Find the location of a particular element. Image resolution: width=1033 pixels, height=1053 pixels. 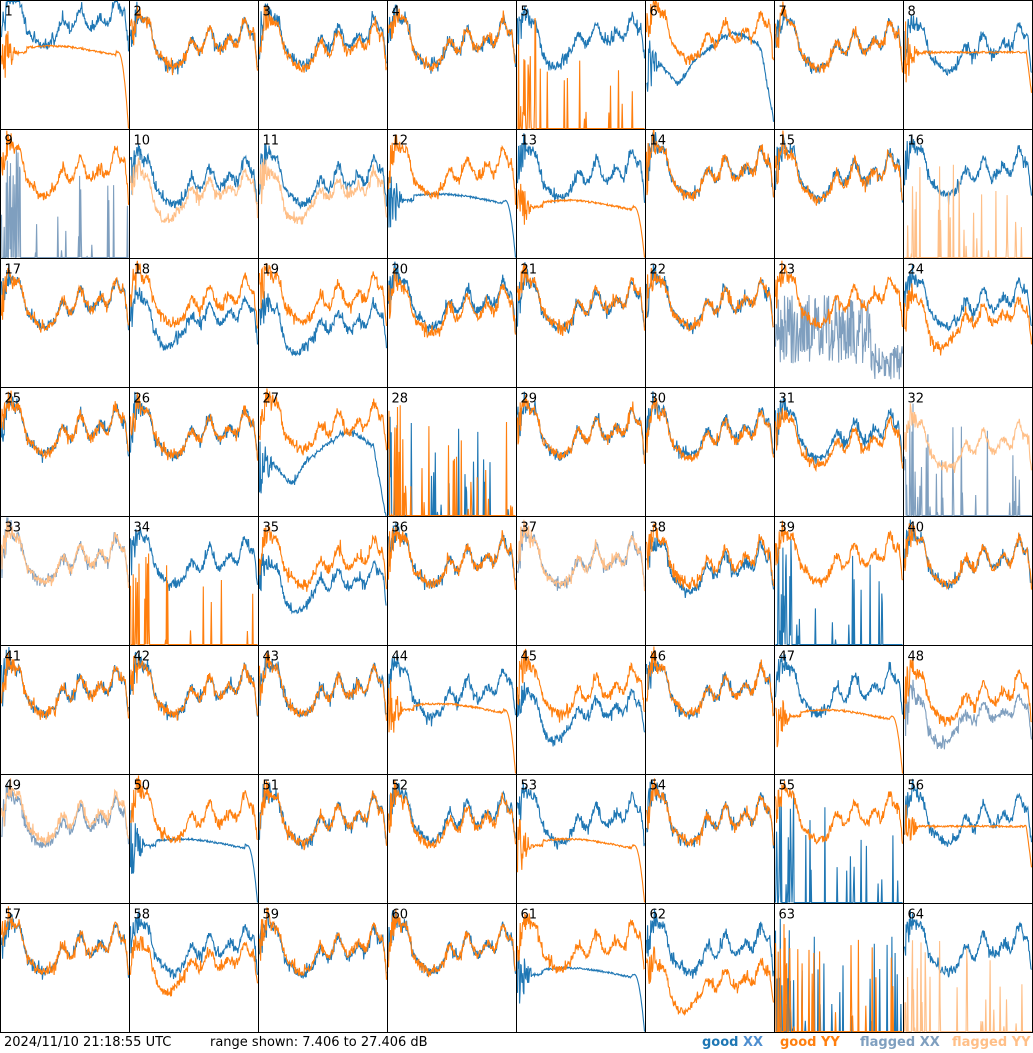

panel-36: 36 is located at coordinates (452, 581).